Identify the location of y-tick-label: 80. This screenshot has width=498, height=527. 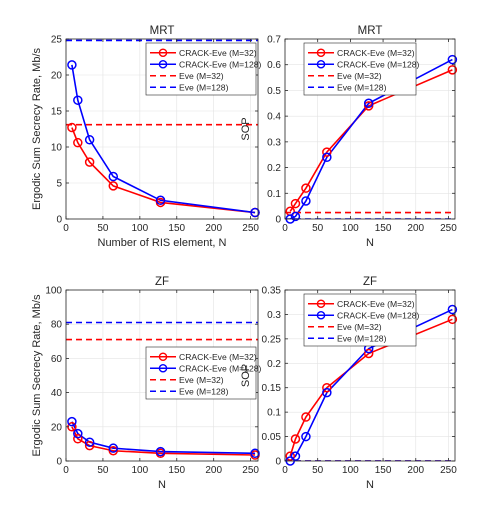
(57, 325).